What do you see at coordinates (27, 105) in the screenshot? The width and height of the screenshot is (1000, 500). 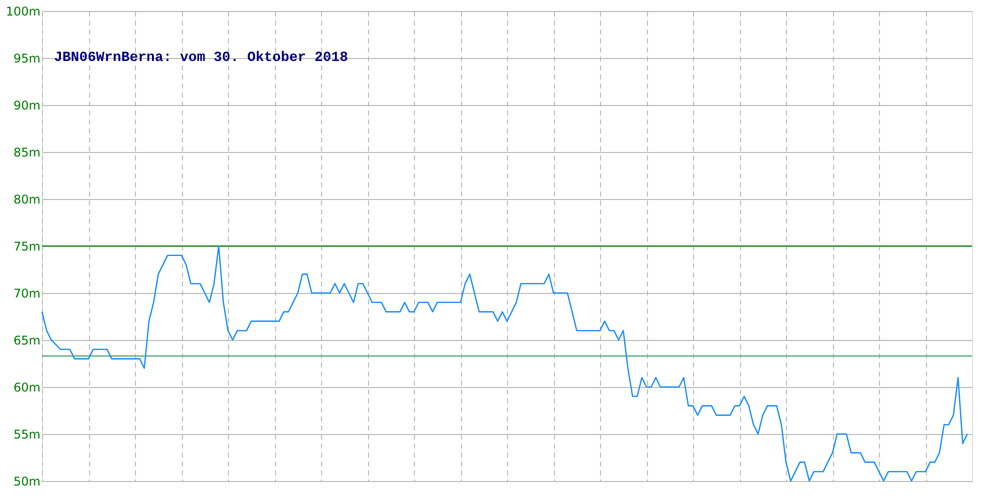 I see `y-tick-label: 90m` at bounding box center [27, 105].